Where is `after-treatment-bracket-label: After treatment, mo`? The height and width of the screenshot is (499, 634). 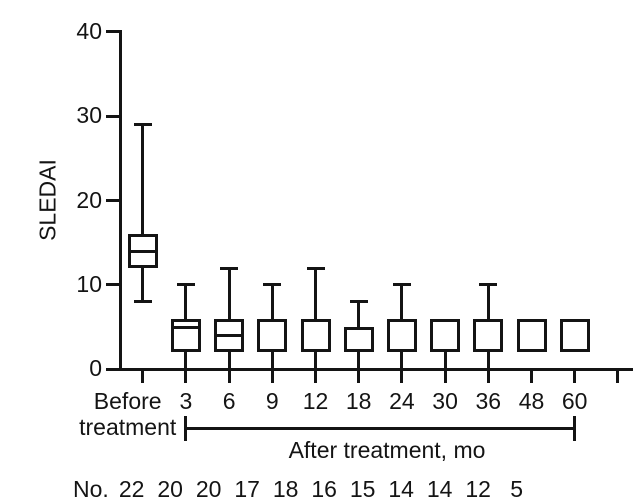 after-treatment-bracket-label: After treatment, mo is located at coordinates (387, 450).